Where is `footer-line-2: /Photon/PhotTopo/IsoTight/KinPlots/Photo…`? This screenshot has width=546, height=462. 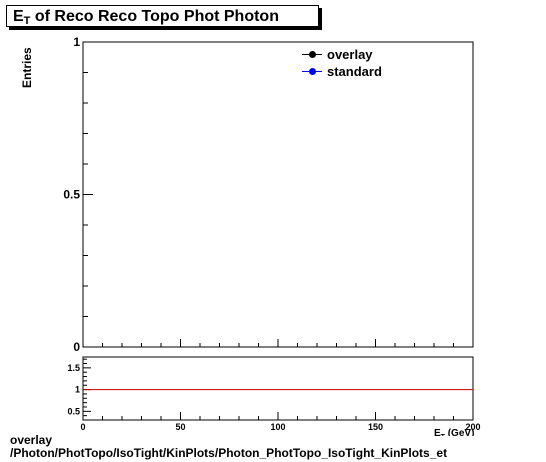
footer-line-2: /Photon/PhotTopo/IsoTight/KinPlots/Photo… is located at coordinates (229, 453).